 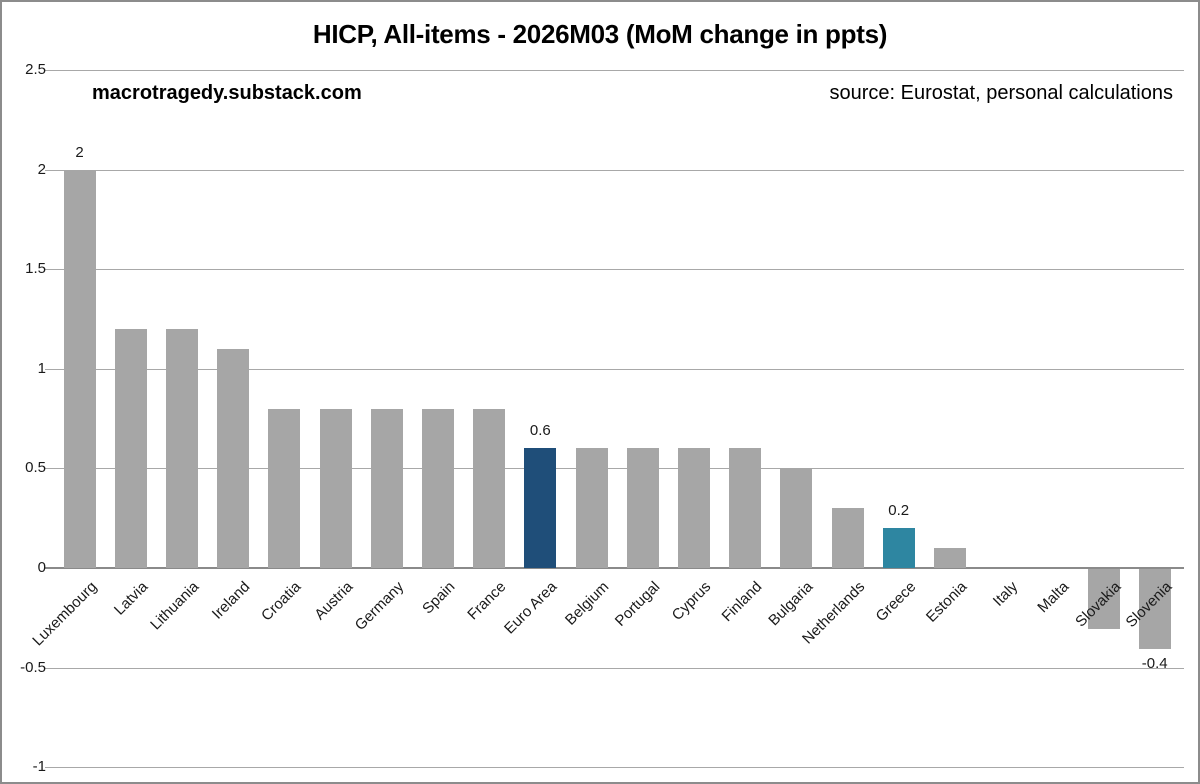 I want to click on gridline-y--0.5, so click(x=614, y=668).